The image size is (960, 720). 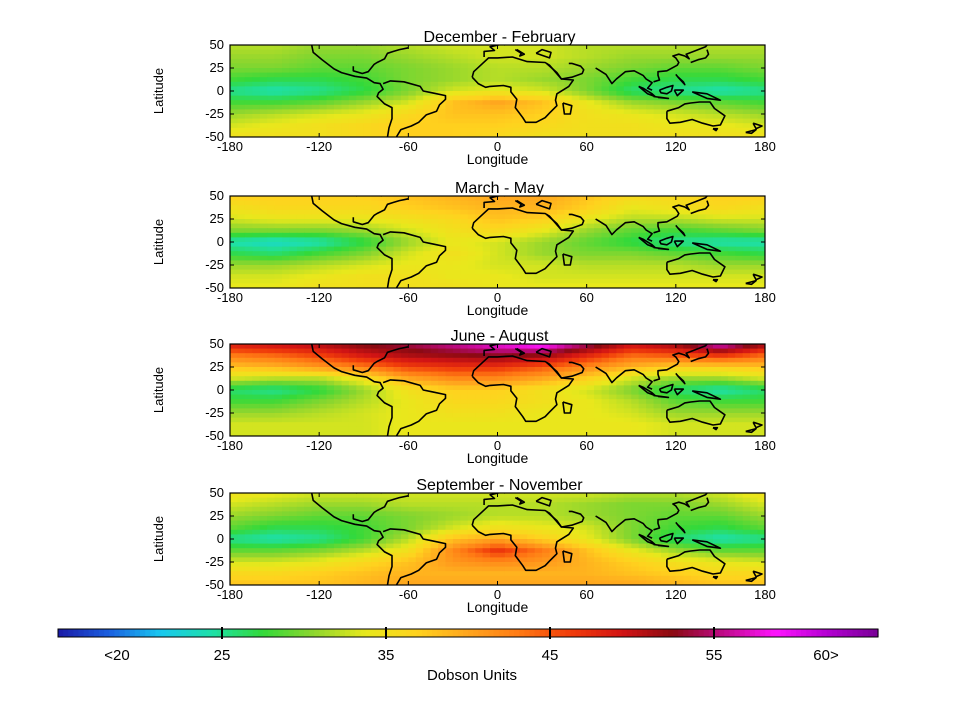 I want to click on x-tick-label: 180, so click(x=765, y=146).